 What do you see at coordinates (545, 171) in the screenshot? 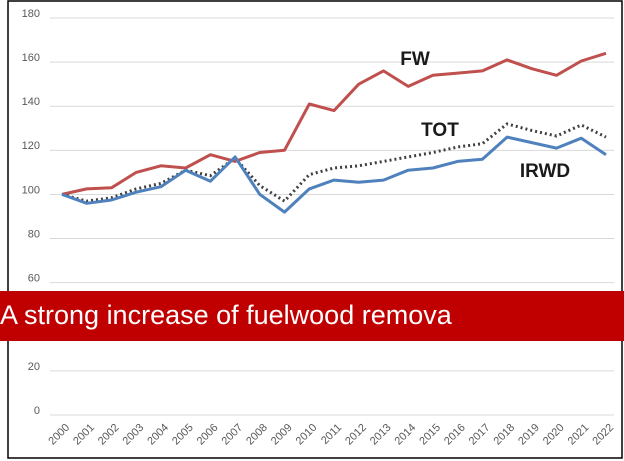
I see `series-label: IRWD` at bounding box center [545, 171].